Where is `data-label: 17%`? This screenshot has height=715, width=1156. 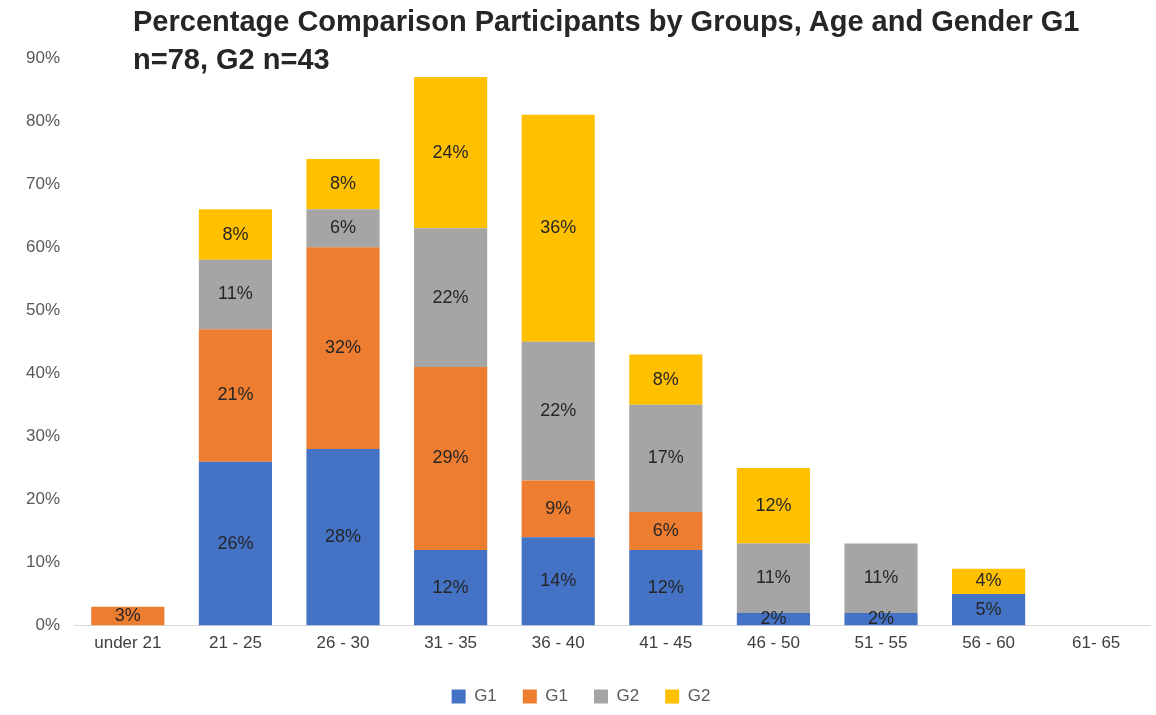
data-label: 17% is located at coordinates (665, 457).